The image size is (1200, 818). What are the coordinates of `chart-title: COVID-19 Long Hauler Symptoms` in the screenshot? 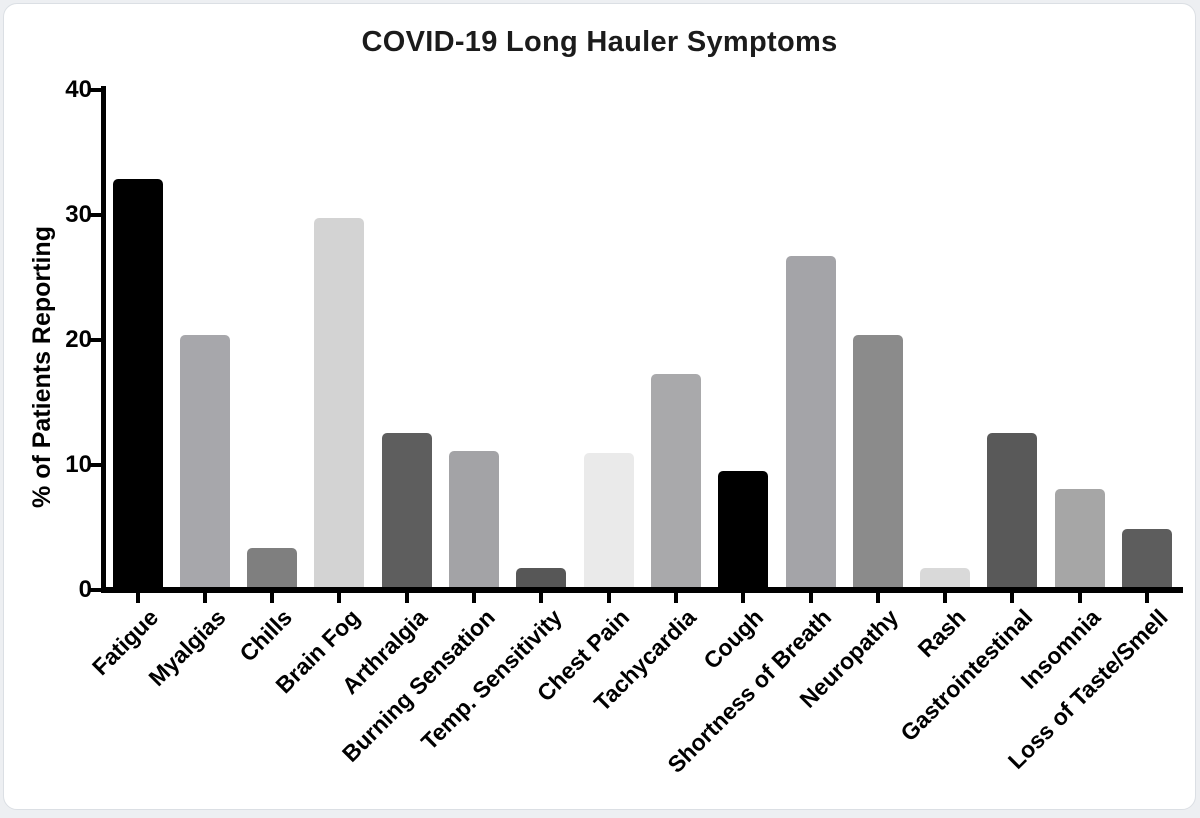 It's located at (599, 42).